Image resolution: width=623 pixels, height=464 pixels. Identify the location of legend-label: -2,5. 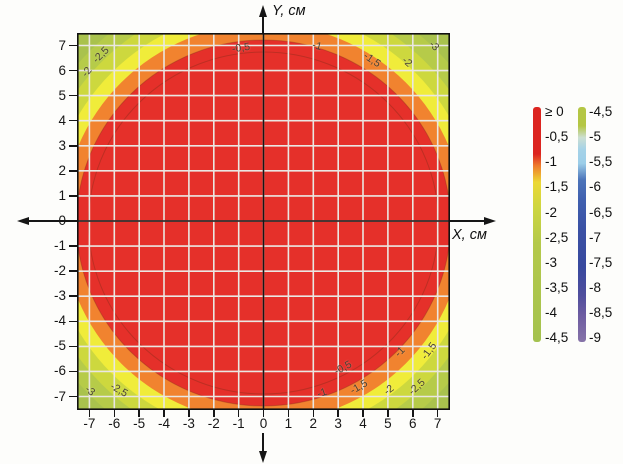
(557, 237).